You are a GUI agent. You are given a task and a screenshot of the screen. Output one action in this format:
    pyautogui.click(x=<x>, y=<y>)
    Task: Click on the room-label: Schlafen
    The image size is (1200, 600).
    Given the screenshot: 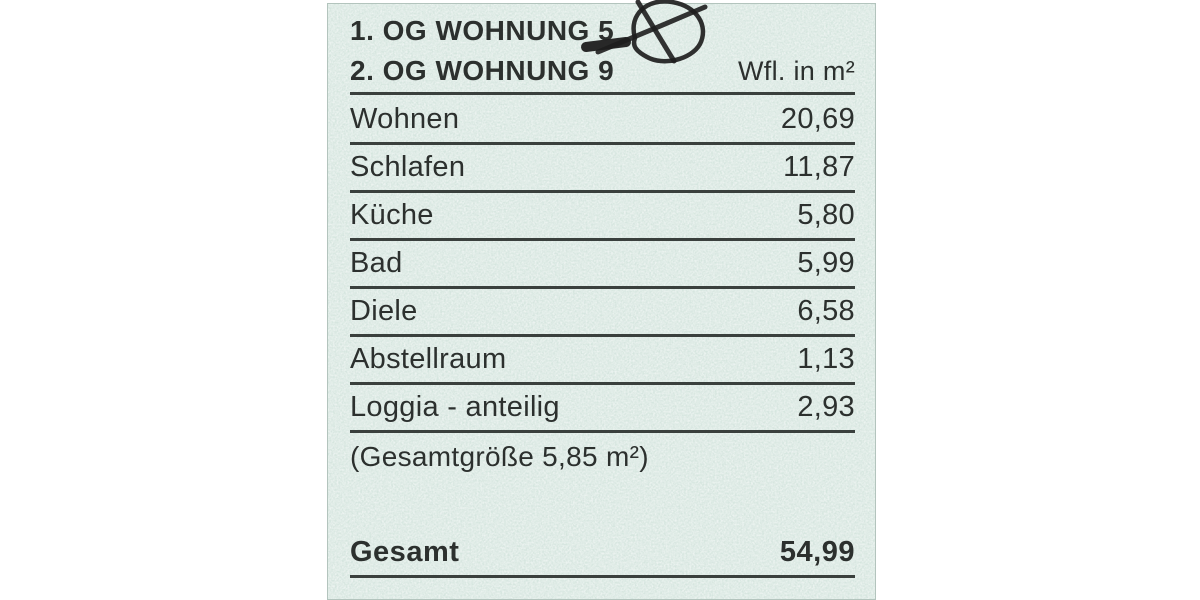 What is the action you would take?
    pyautogui.click(x=408, y=167)
    